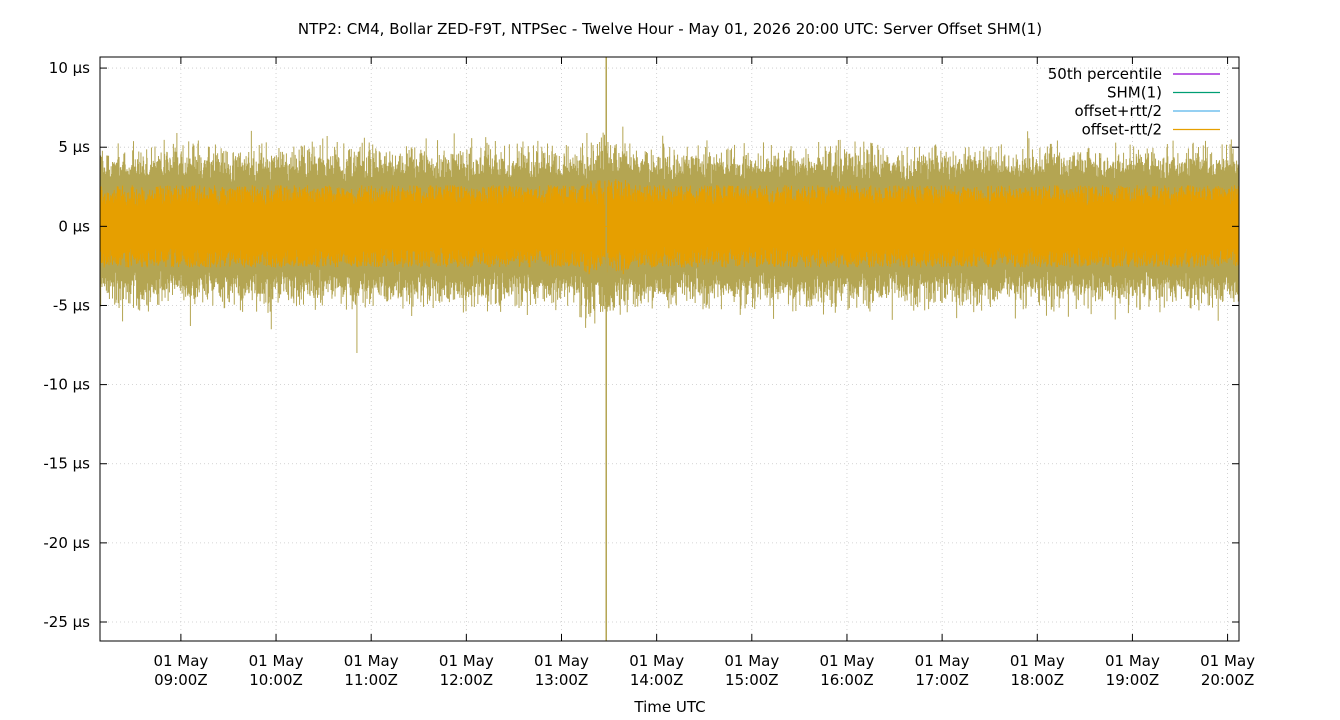 This screenshot has height=720, width=1340. What do you see at coordinates (74, 226) in the screenshot?
I see `y-tick-label: 0 µs` at bounding box center [74, 226].